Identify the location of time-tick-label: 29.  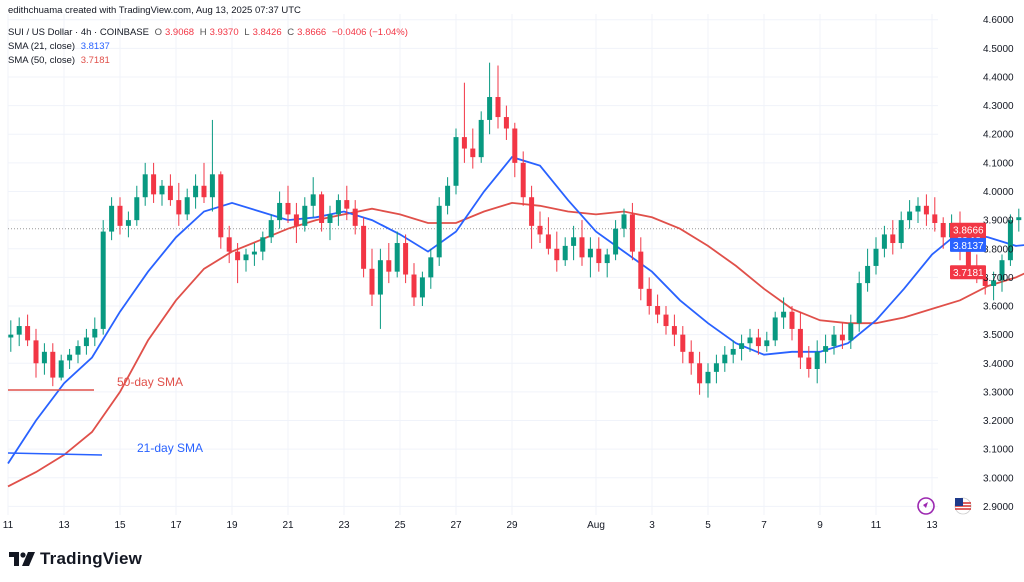
(512, 525).